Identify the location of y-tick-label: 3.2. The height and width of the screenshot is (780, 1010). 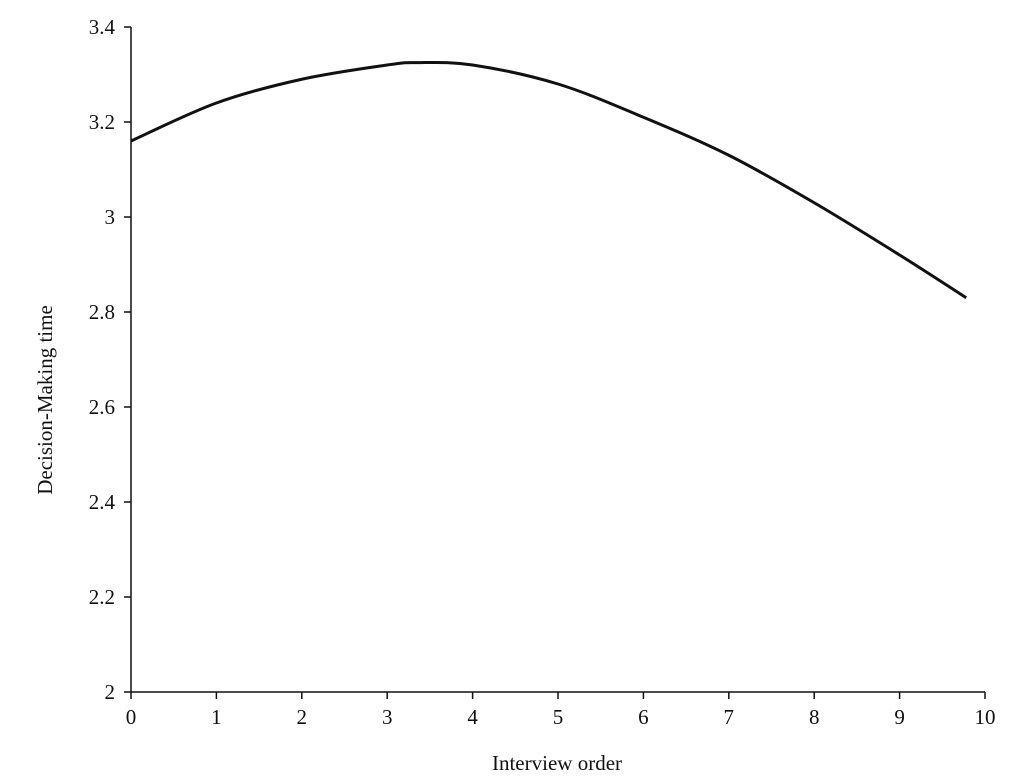
(102, 122).